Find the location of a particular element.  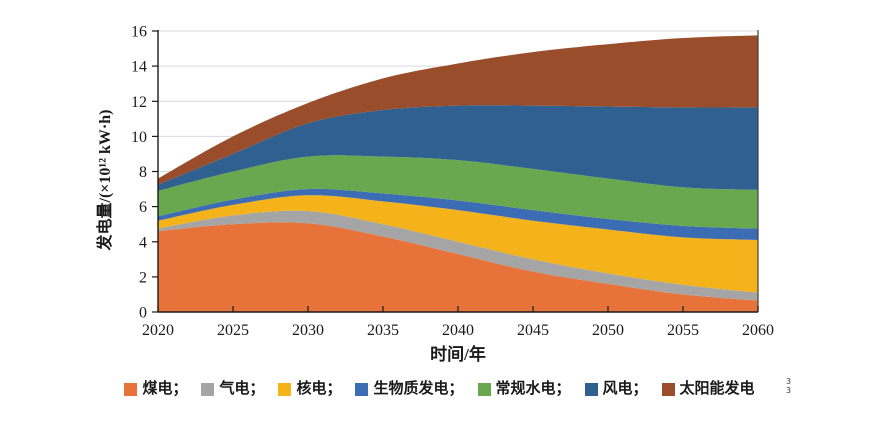

legend-item-4: 常规水电； is located at coordinates (524, 388).